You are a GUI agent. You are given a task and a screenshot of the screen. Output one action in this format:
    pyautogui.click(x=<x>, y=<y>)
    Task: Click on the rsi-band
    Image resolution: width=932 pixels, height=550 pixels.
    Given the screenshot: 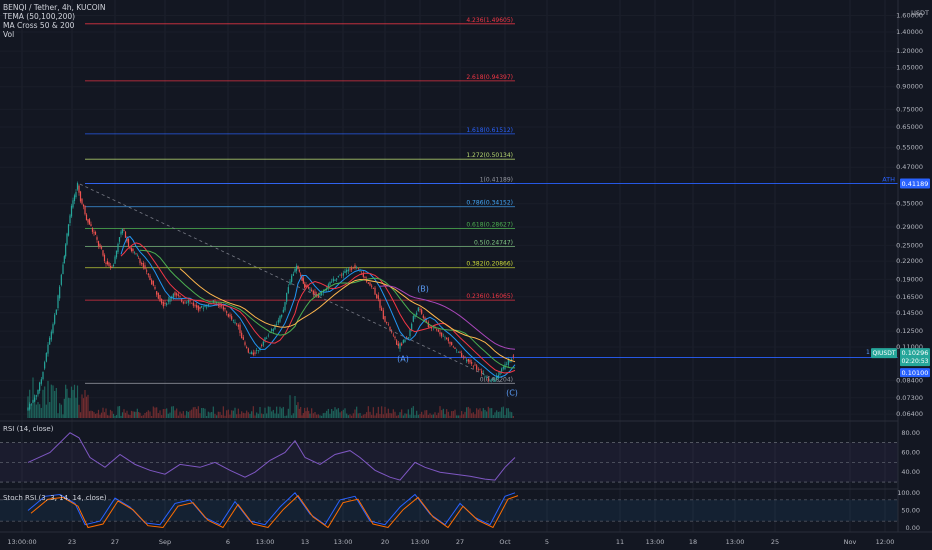 What is the action you would take?
    pyautogui.click(x=449, y=462)
    